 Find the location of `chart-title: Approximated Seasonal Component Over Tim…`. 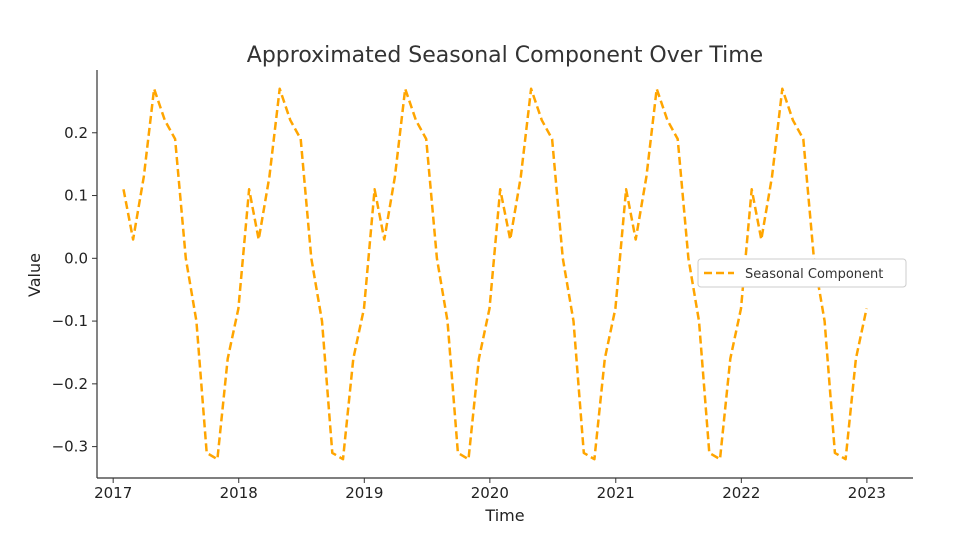

chart-title: Approximated Seasonal Component Over Tim… is located at coordinates (505, 55).